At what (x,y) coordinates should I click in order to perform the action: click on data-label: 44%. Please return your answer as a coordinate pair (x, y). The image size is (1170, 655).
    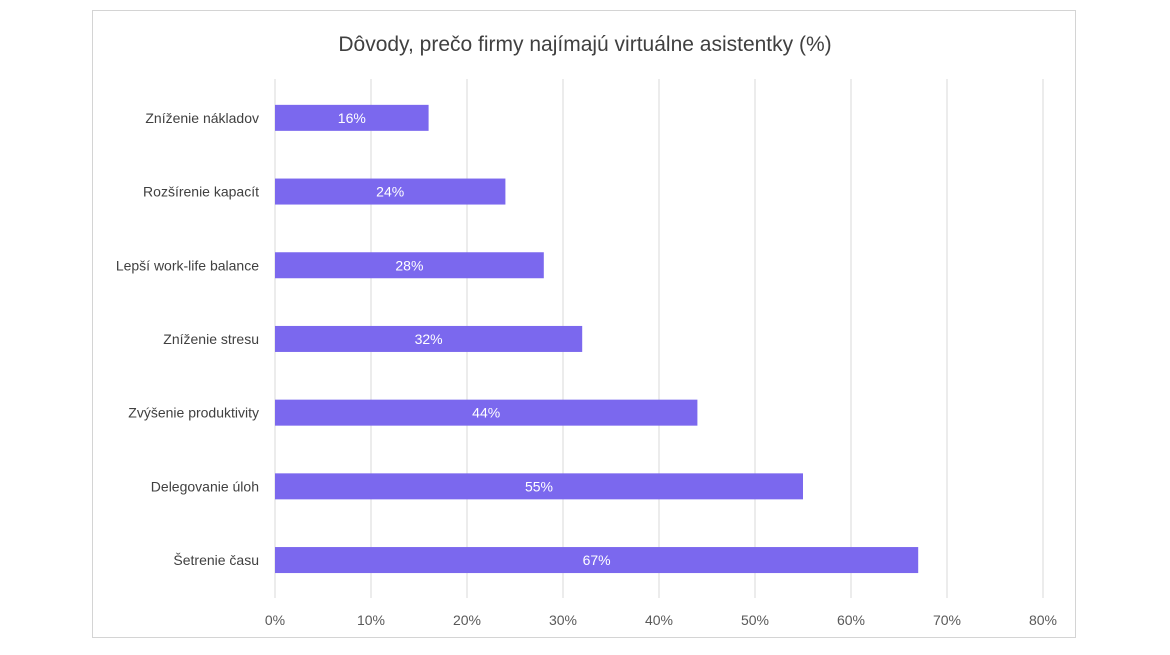
    Looking at the image, I should click on (486, 413).